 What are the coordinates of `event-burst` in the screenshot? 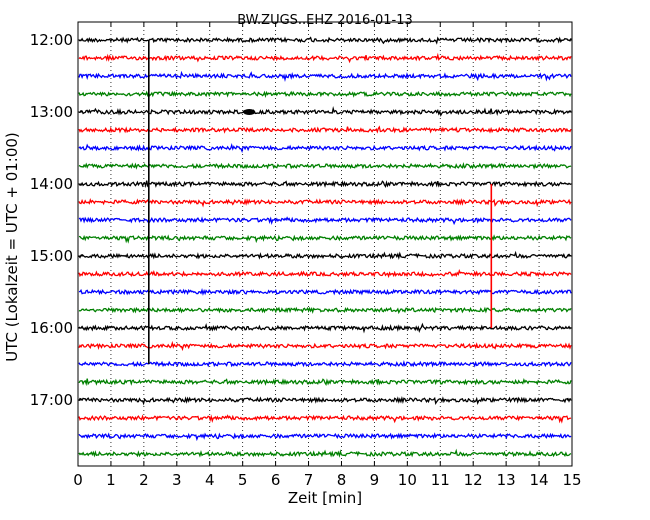 It's located at (249, 112).